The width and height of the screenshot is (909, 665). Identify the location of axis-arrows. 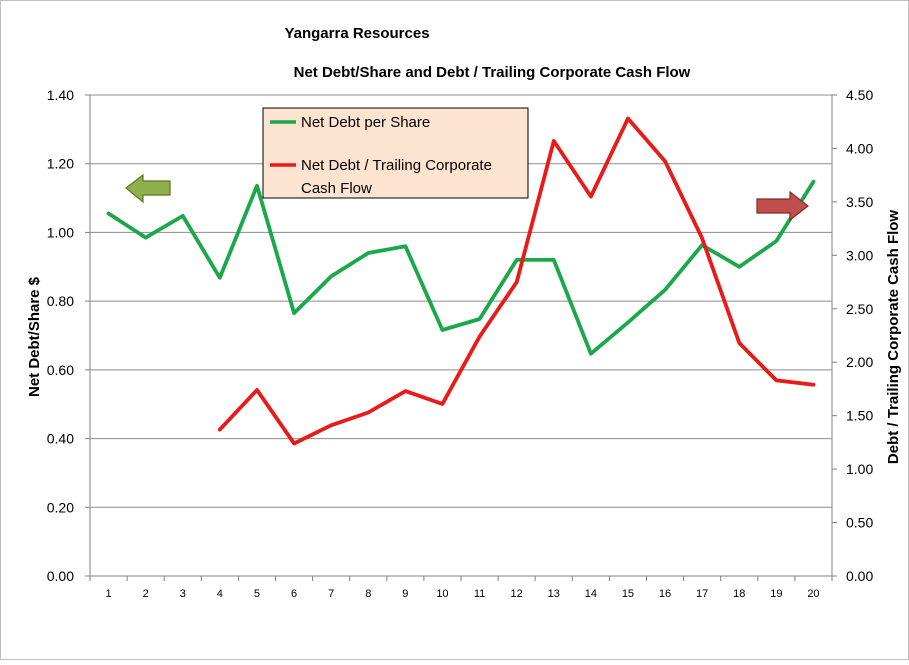
(467, 197).